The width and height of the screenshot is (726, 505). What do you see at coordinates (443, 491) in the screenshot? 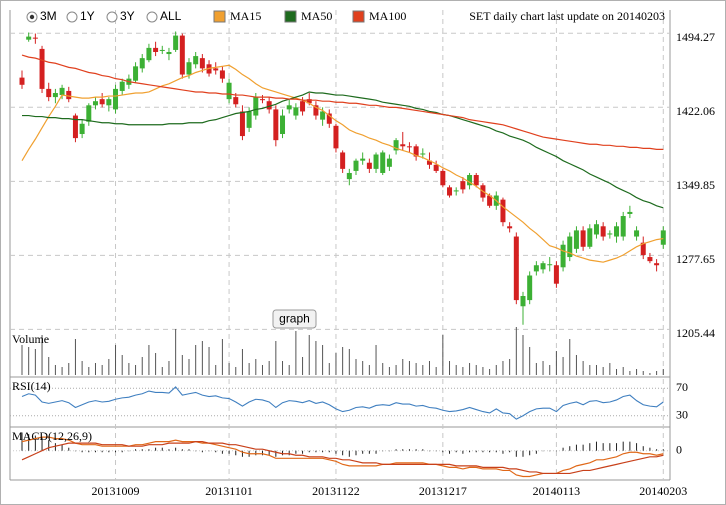
I see `x-tick-label: 20131217` at bounding box center [443, 491].